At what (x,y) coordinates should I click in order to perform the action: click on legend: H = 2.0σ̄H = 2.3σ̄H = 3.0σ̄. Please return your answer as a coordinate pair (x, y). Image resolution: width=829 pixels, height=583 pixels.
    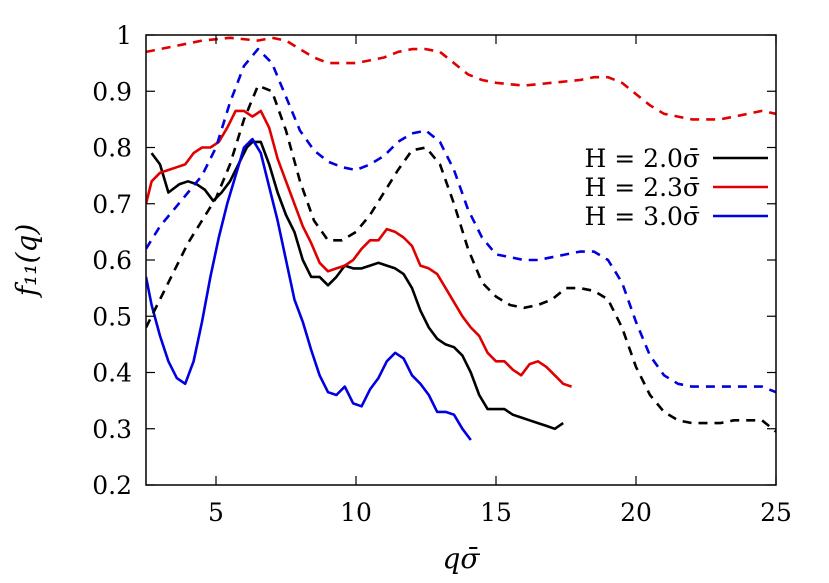
    Looking at the image, I should click on (676, 187).